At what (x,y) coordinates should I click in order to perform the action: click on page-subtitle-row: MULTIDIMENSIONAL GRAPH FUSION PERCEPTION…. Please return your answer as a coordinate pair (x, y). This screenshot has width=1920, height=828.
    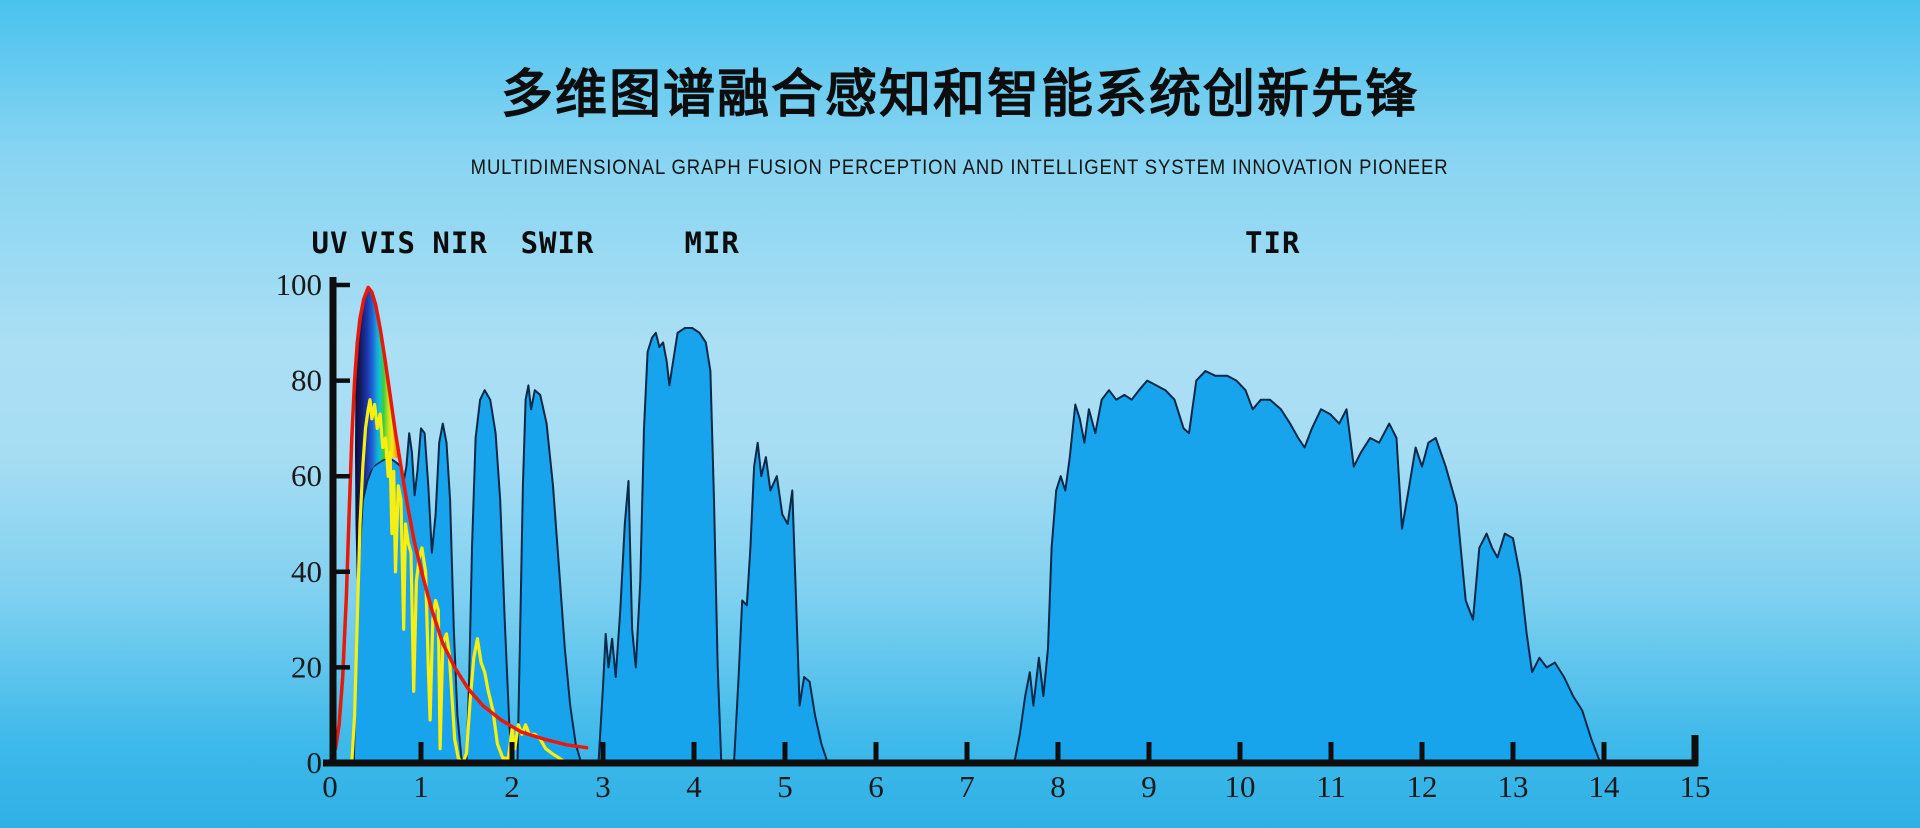
    Looking at the image, I should click on (960, 168).